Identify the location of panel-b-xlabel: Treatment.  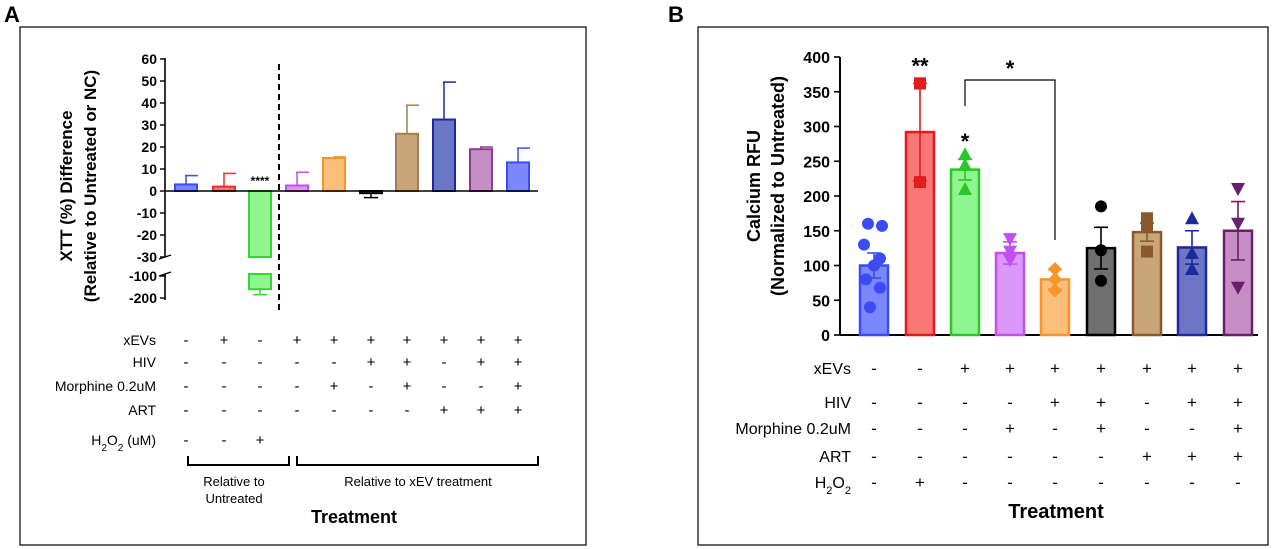
(1056, 512).